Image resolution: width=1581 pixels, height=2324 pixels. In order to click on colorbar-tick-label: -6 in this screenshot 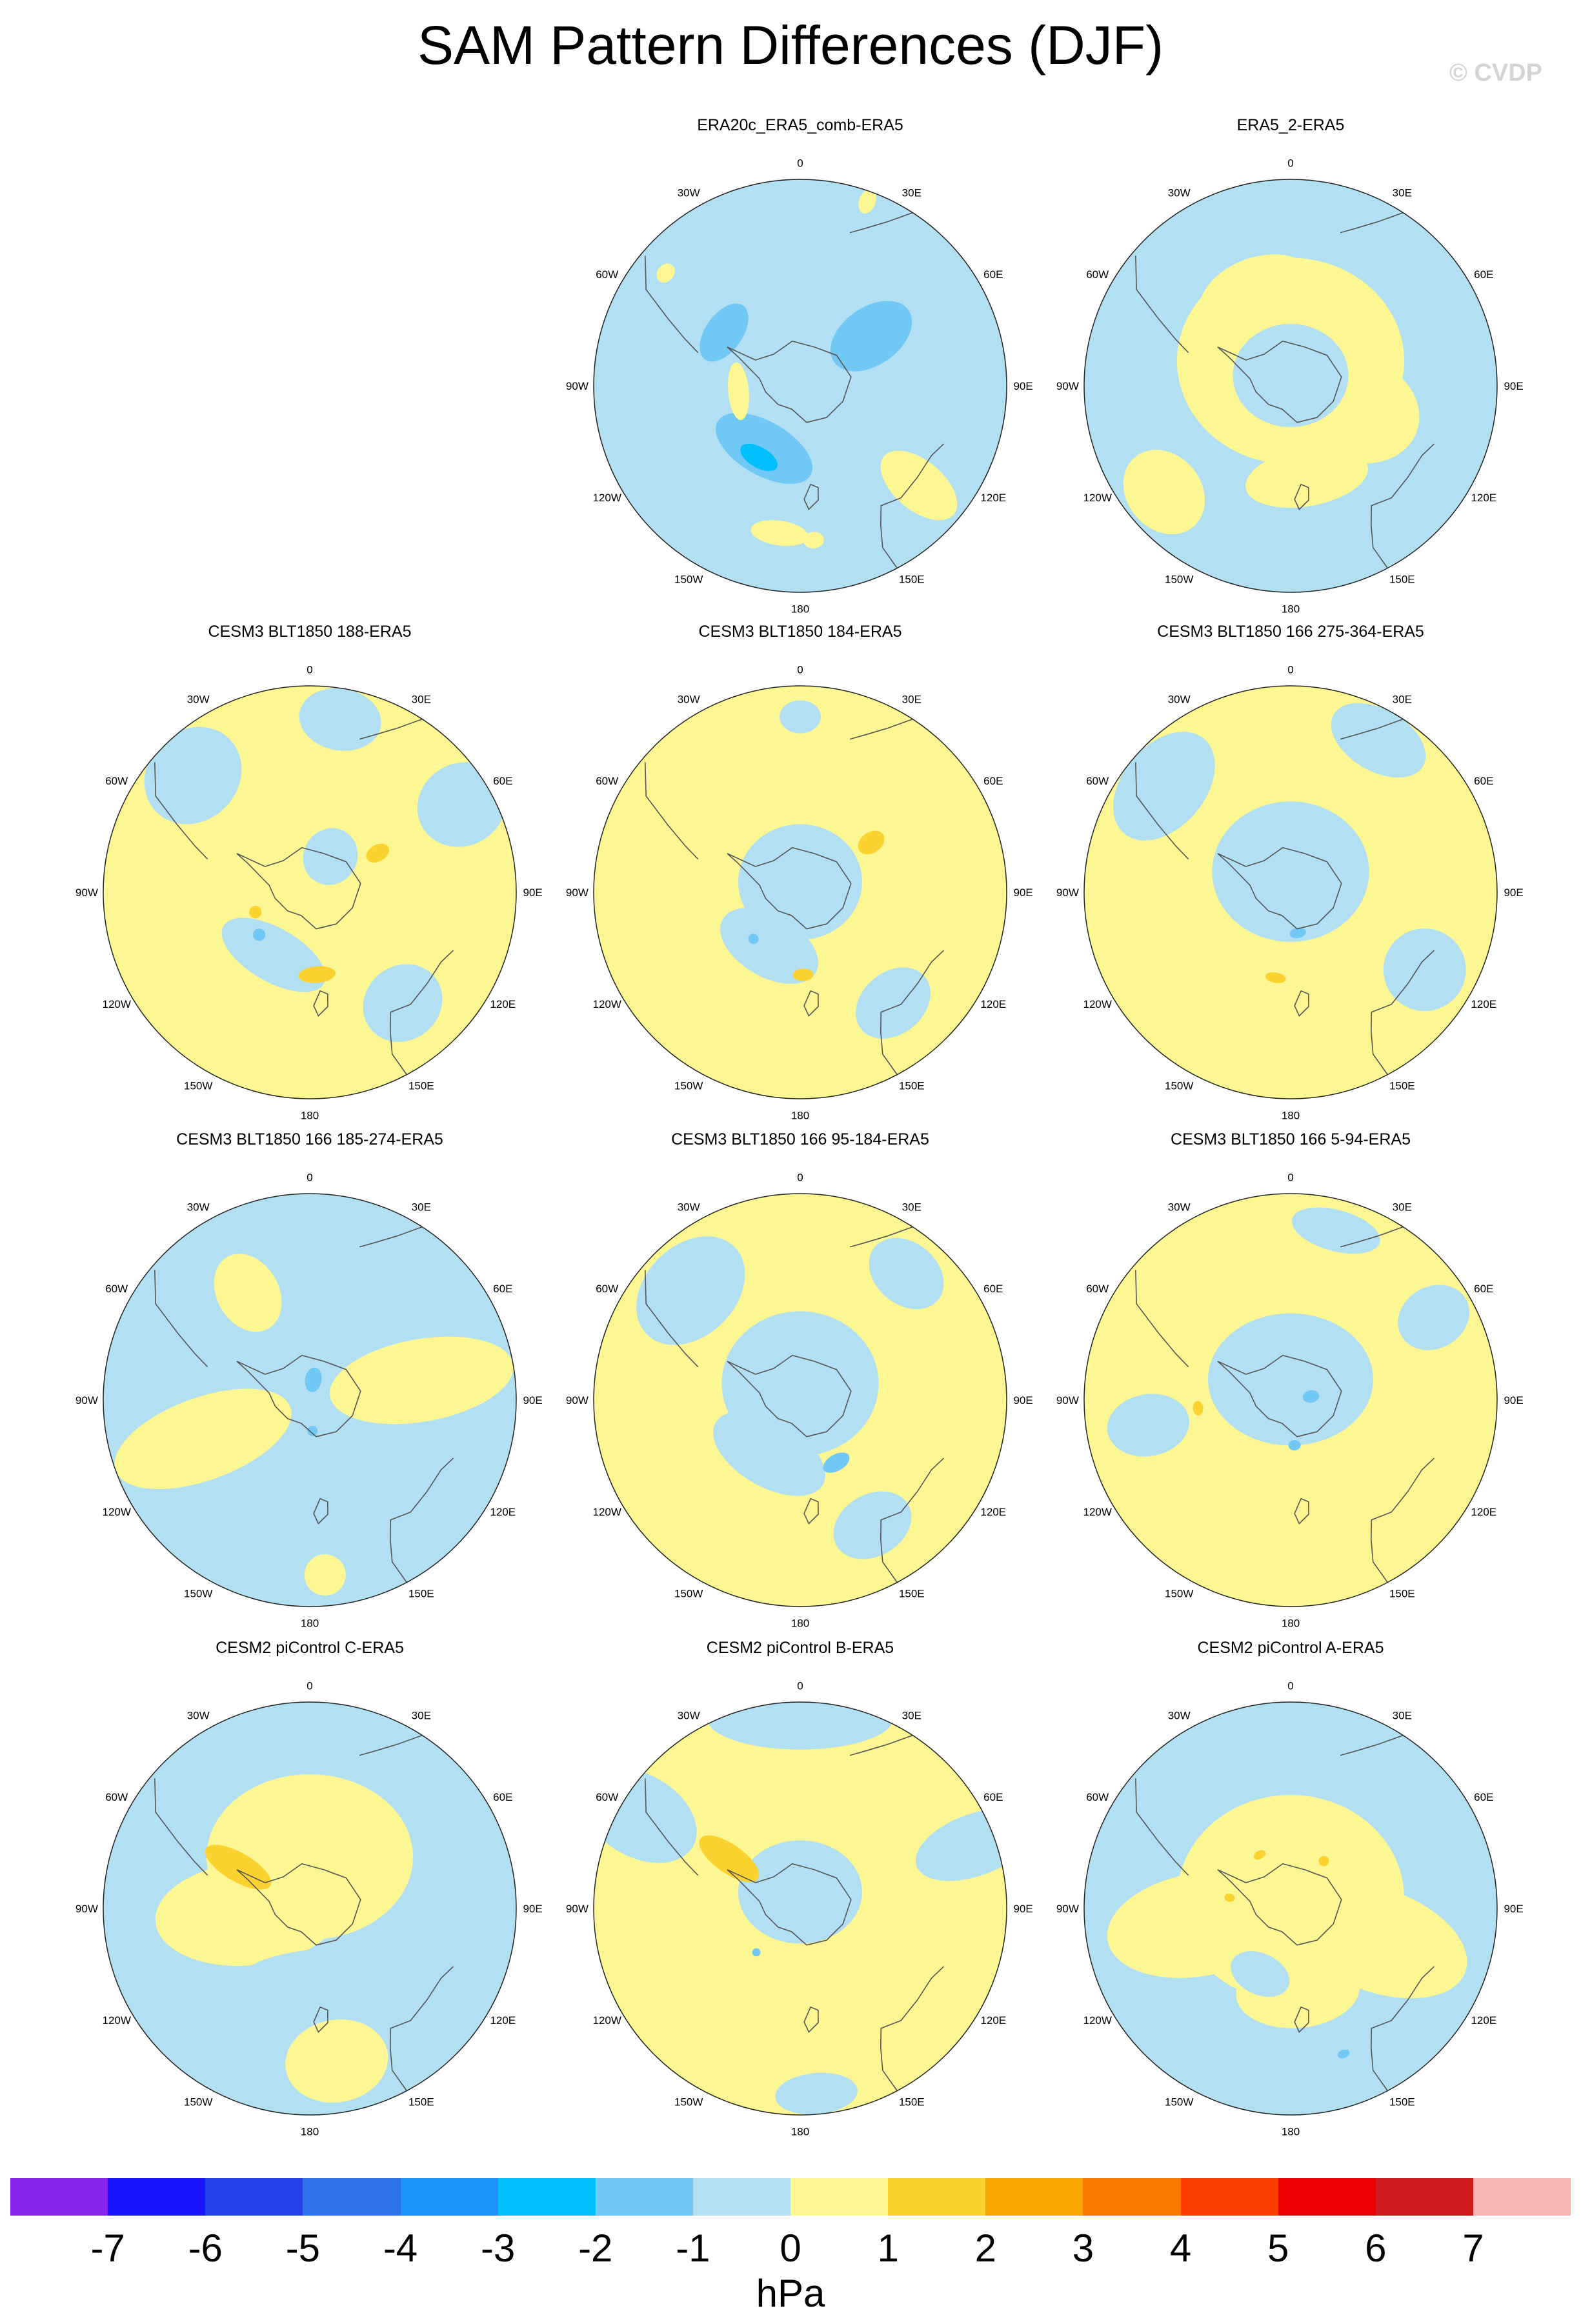, I will do `click(205, 2248)`.